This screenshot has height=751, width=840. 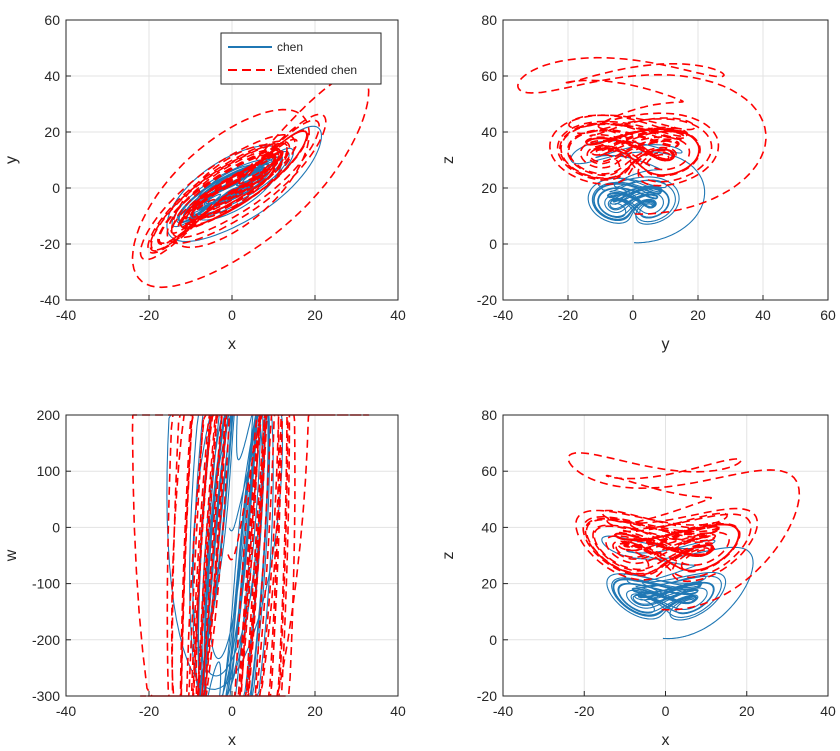 I want to click on y-tick-label: 200, so click(x=49, y=415).